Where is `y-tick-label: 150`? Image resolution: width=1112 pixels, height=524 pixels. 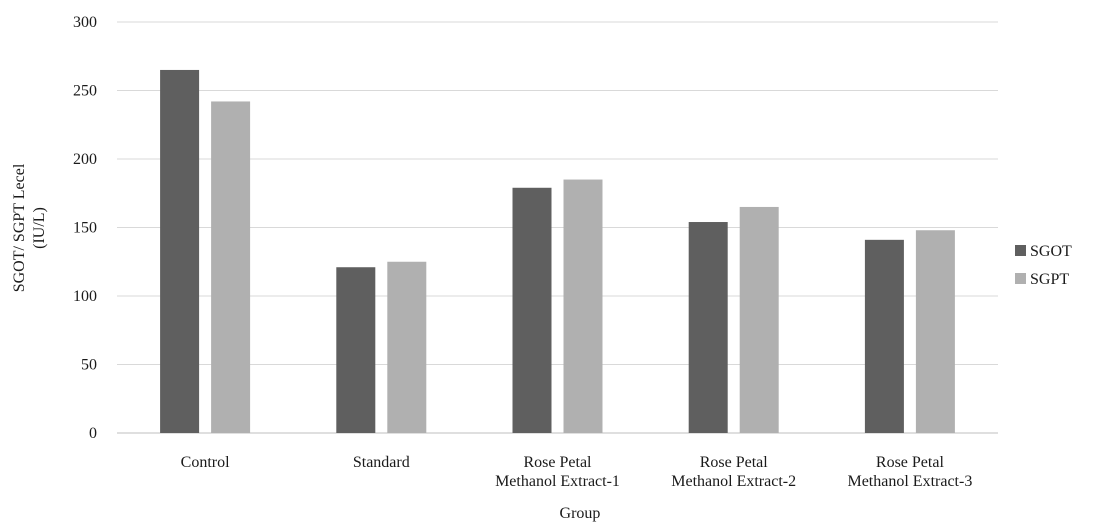 y-tick-label: 150 is located at coordinates (85, 228).